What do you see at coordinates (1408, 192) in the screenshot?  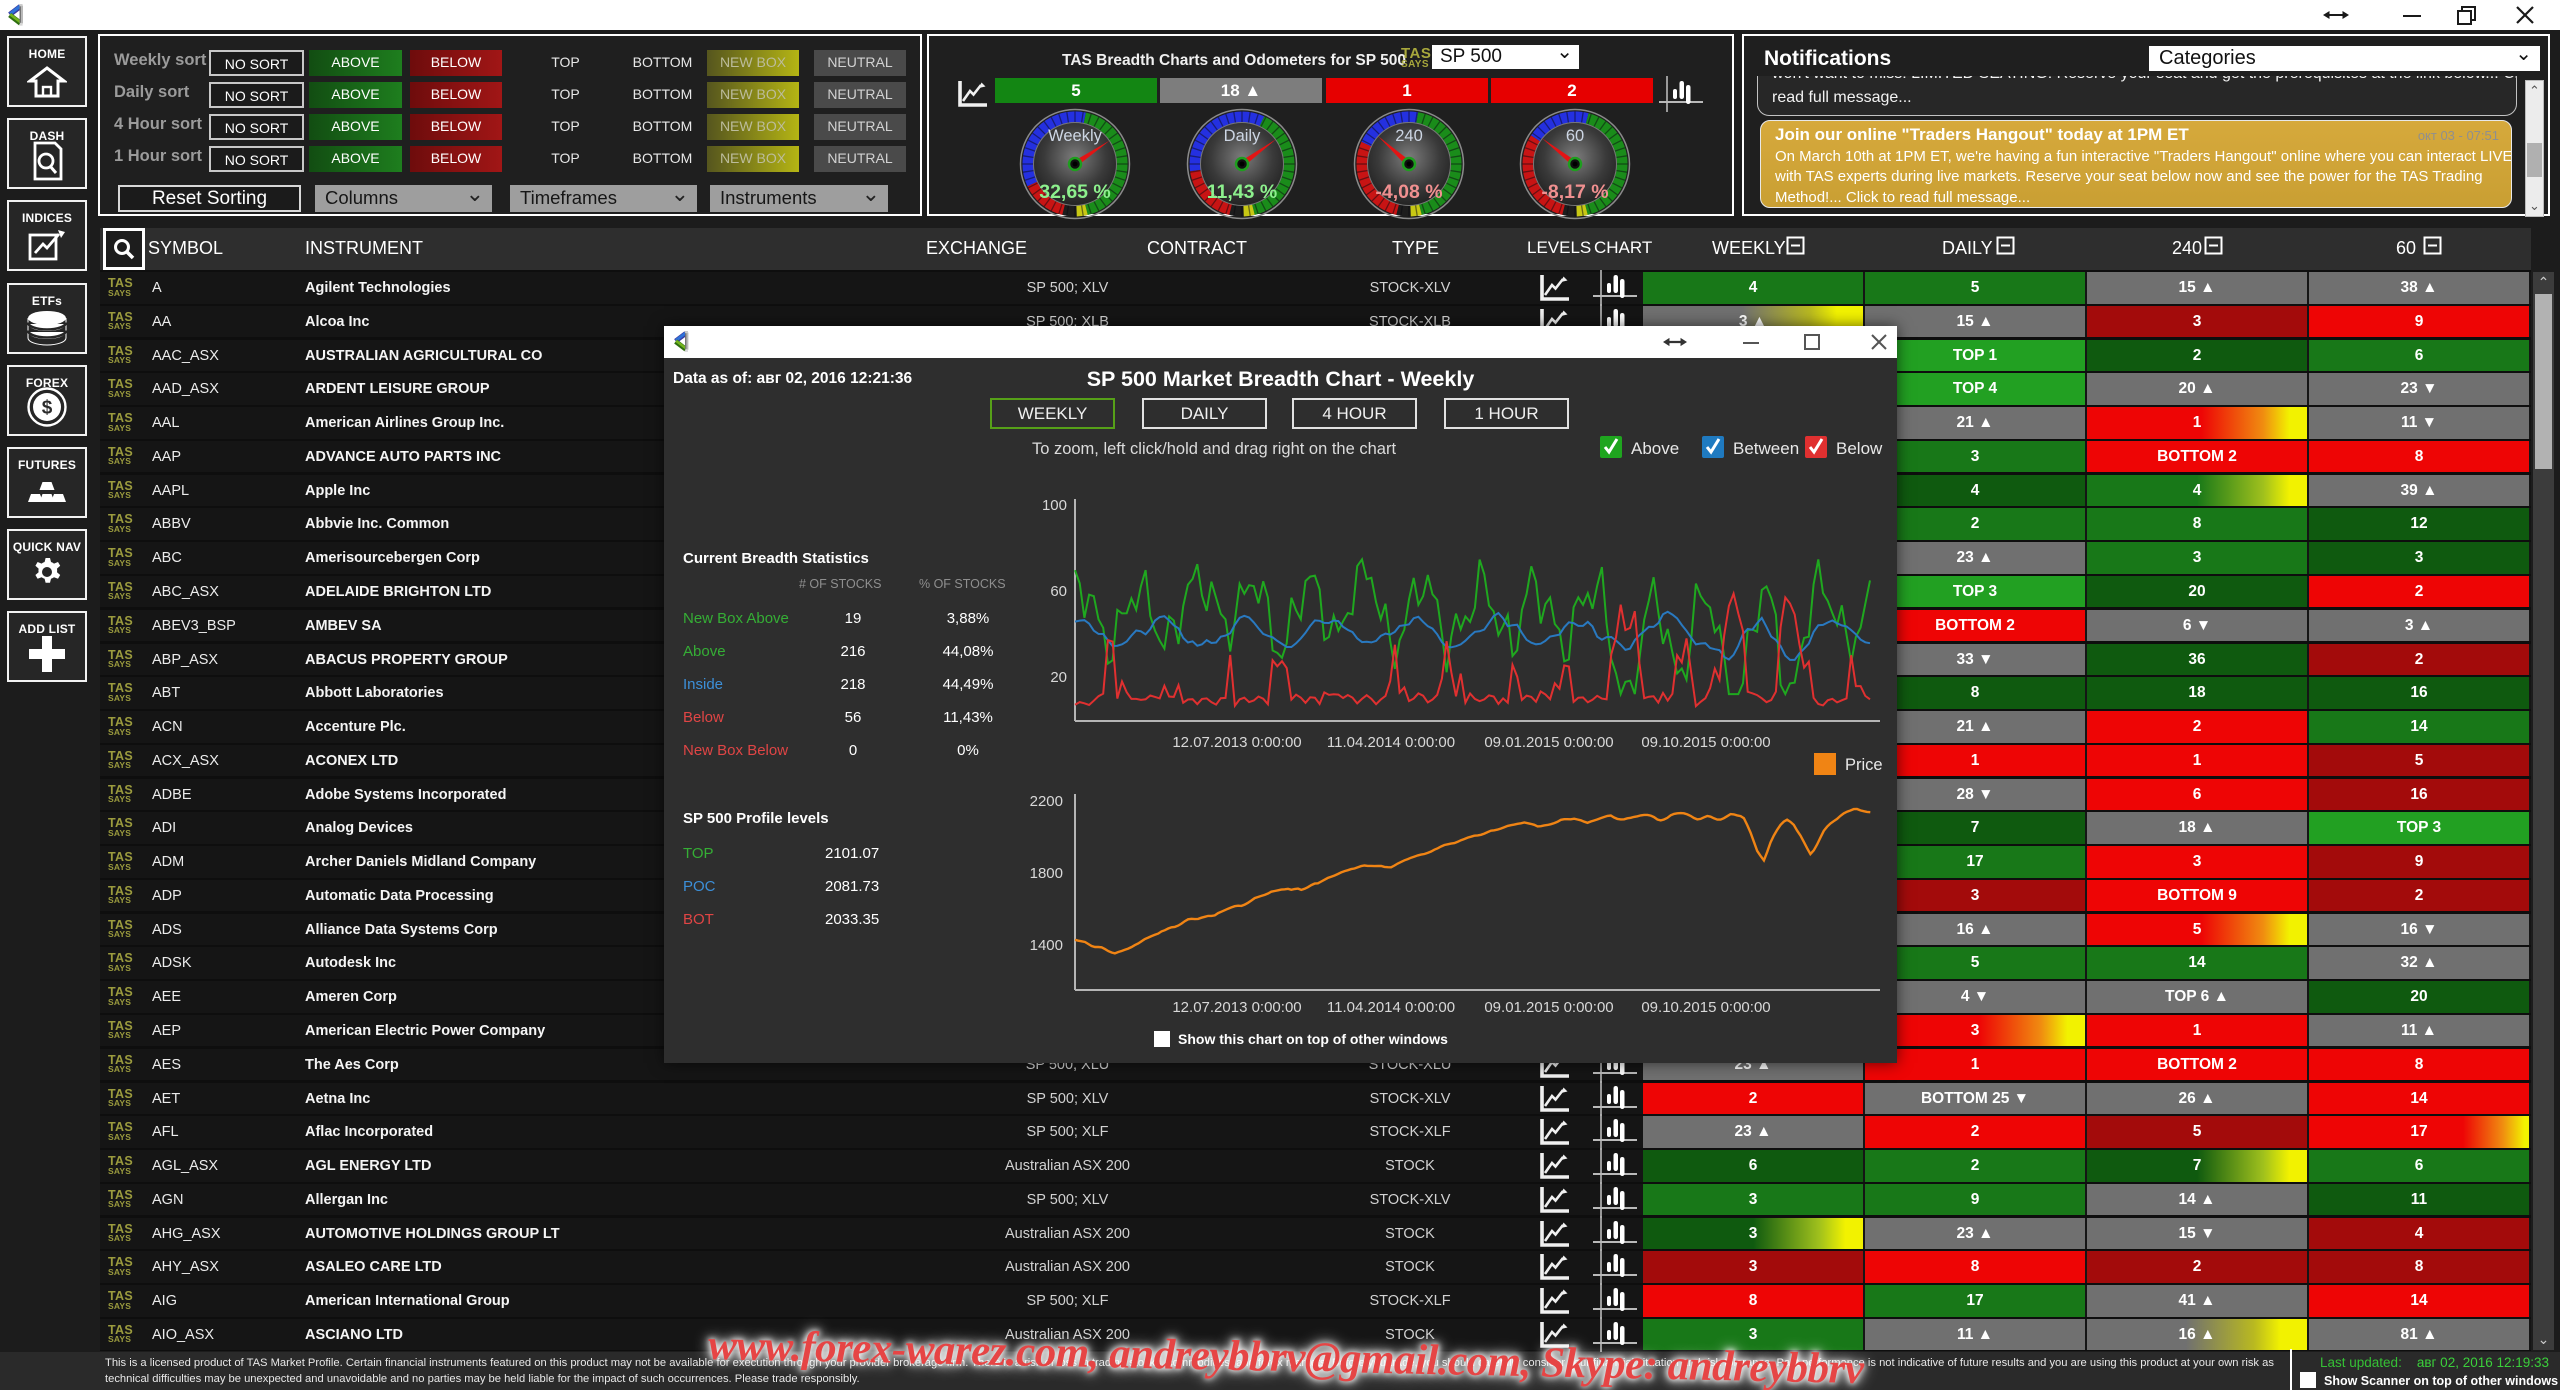 I see `svg-text: -4,08 %` at bounding box center [1408, 192].